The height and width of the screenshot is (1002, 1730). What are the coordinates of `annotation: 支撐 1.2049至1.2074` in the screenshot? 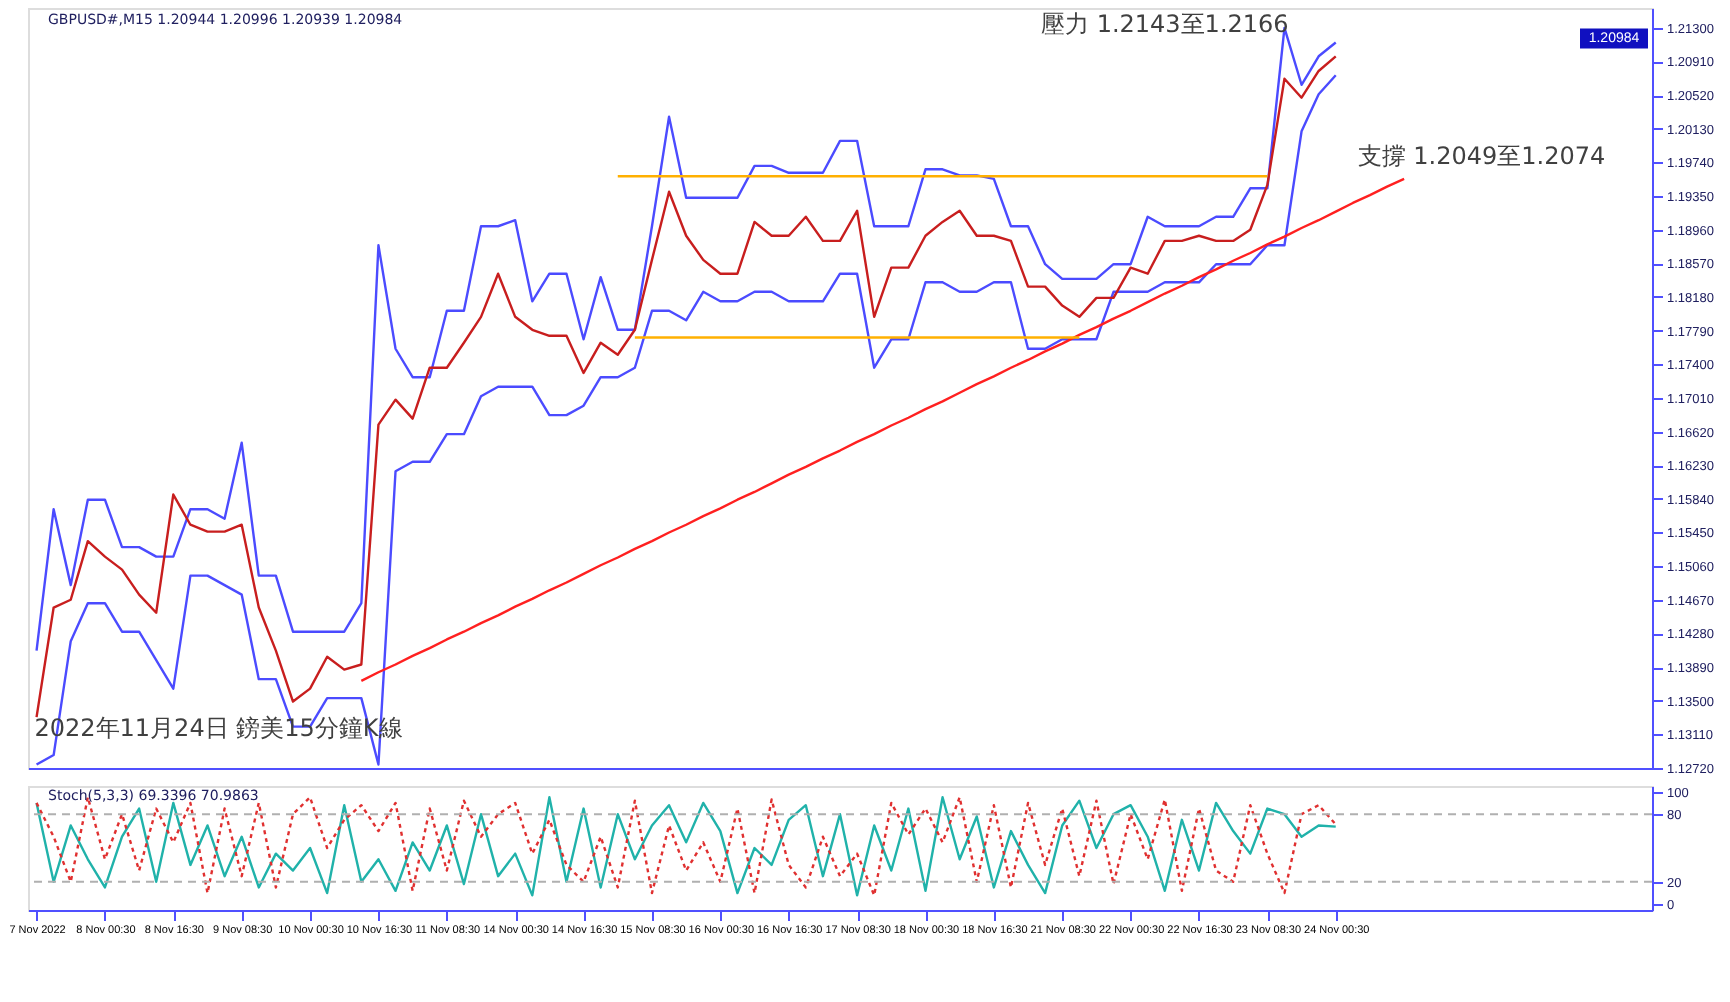 It's located at (1481, 156).